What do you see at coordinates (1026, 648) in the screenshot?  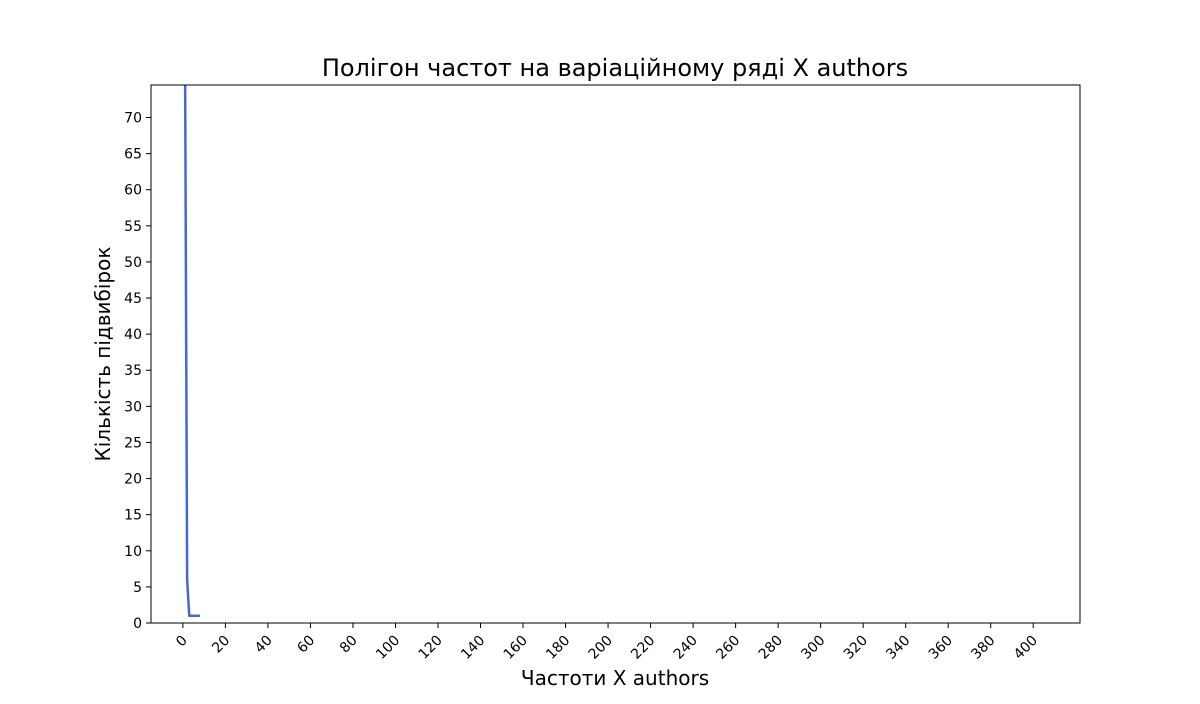 I see `x-tick-label: 400` at bounding box center [1026, 648].